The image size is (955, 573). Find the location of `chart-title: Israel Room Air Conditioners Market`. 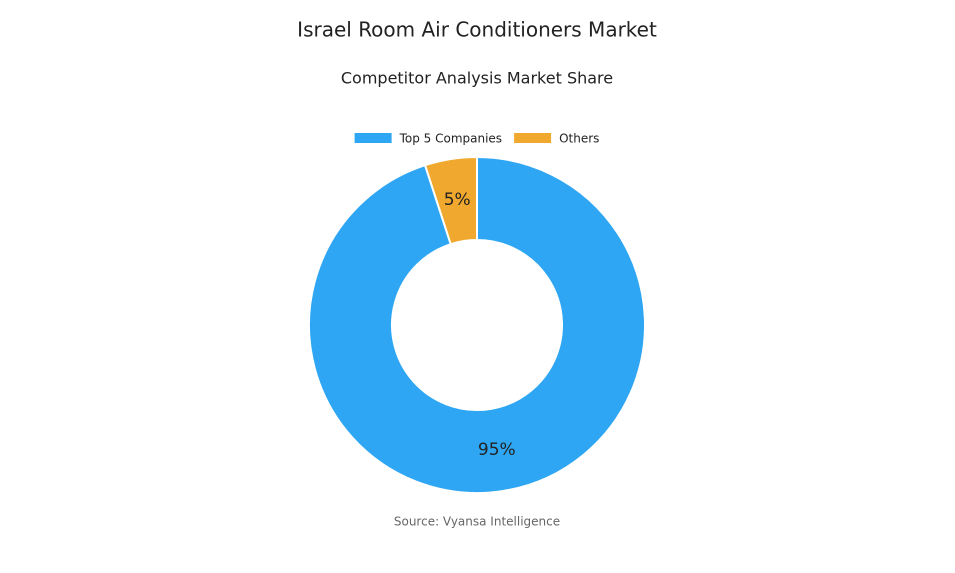

chart-title: Israel Room Air Conditioners Market is located at coordinates (477, 30).